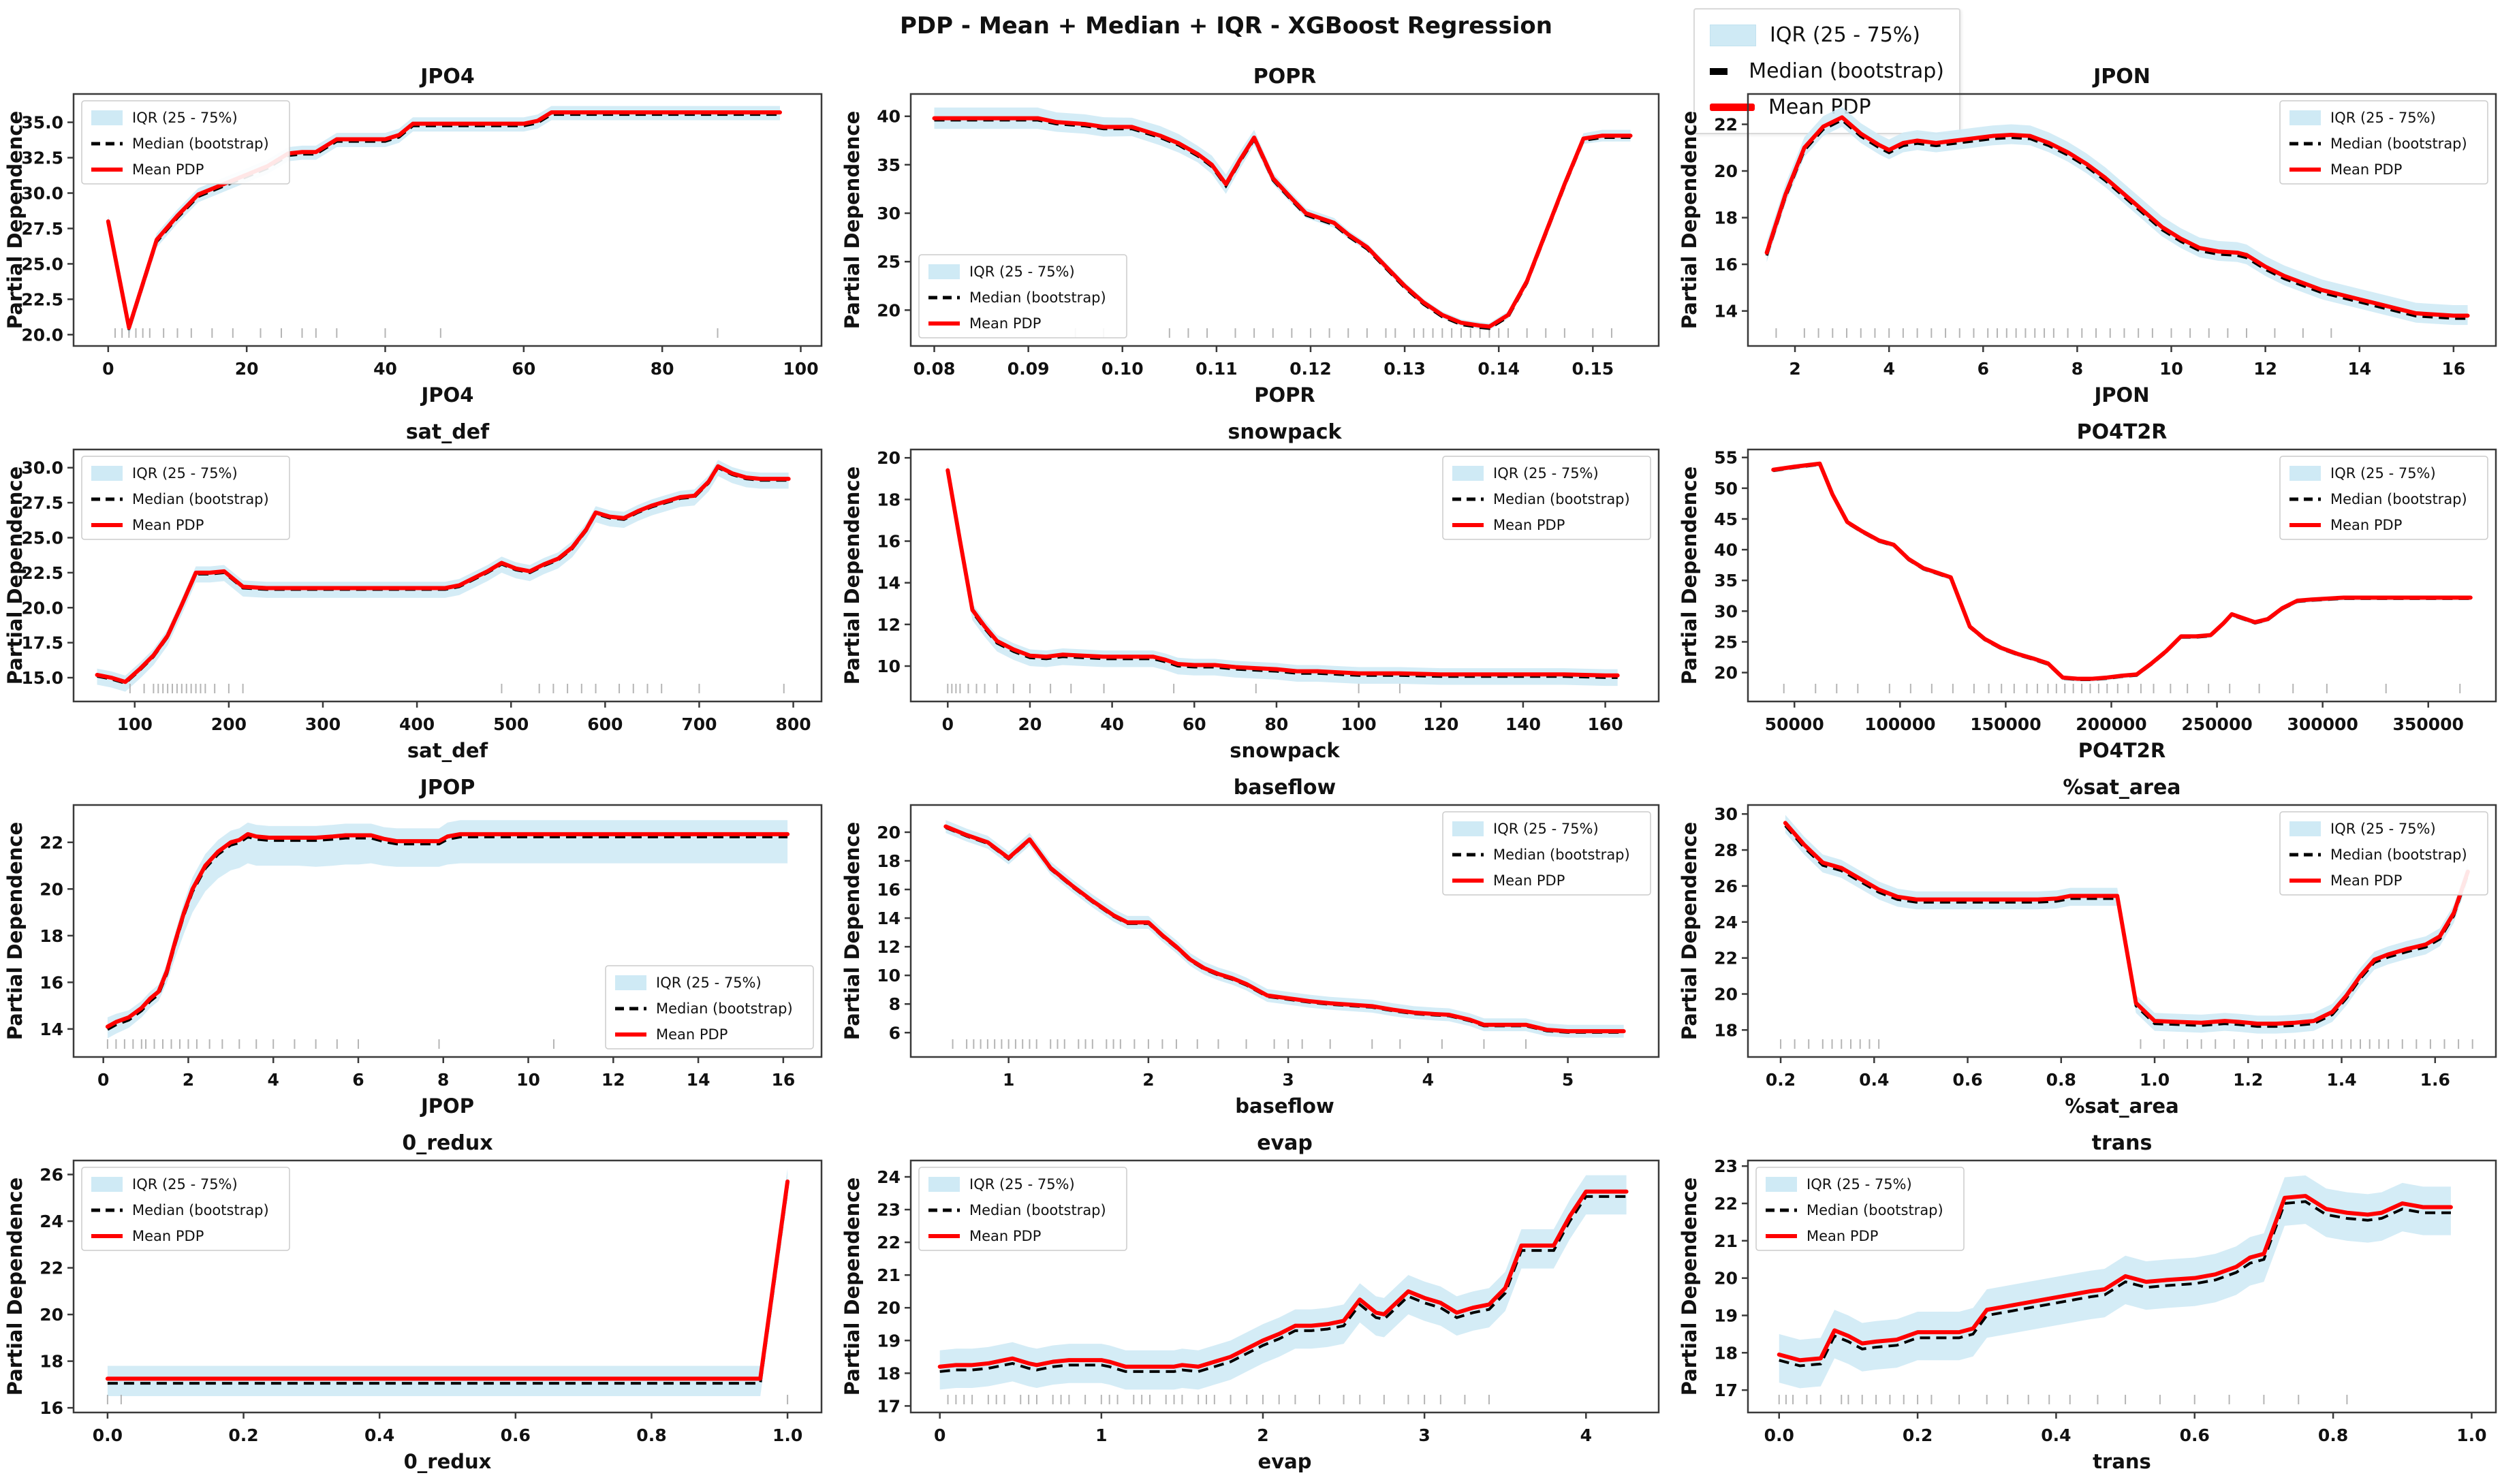 This screenshot has width=2517, height=1484. What do you see at coordinates (2122, 432) in the screenshot?
I see `subplot-title: PO4T2R` at bounding box center [2122, 432].